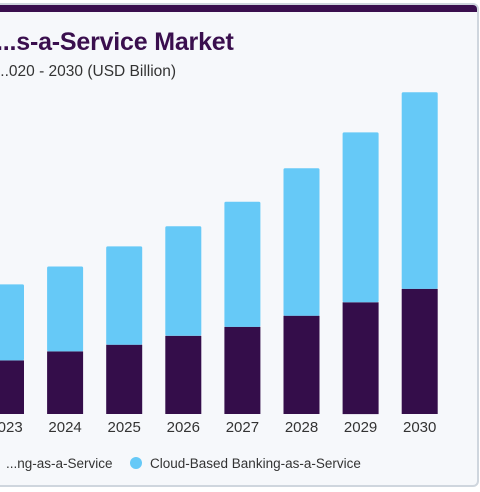 This screenshot has width=480, height=492. I want to click on header-bar, so click(238, 8).